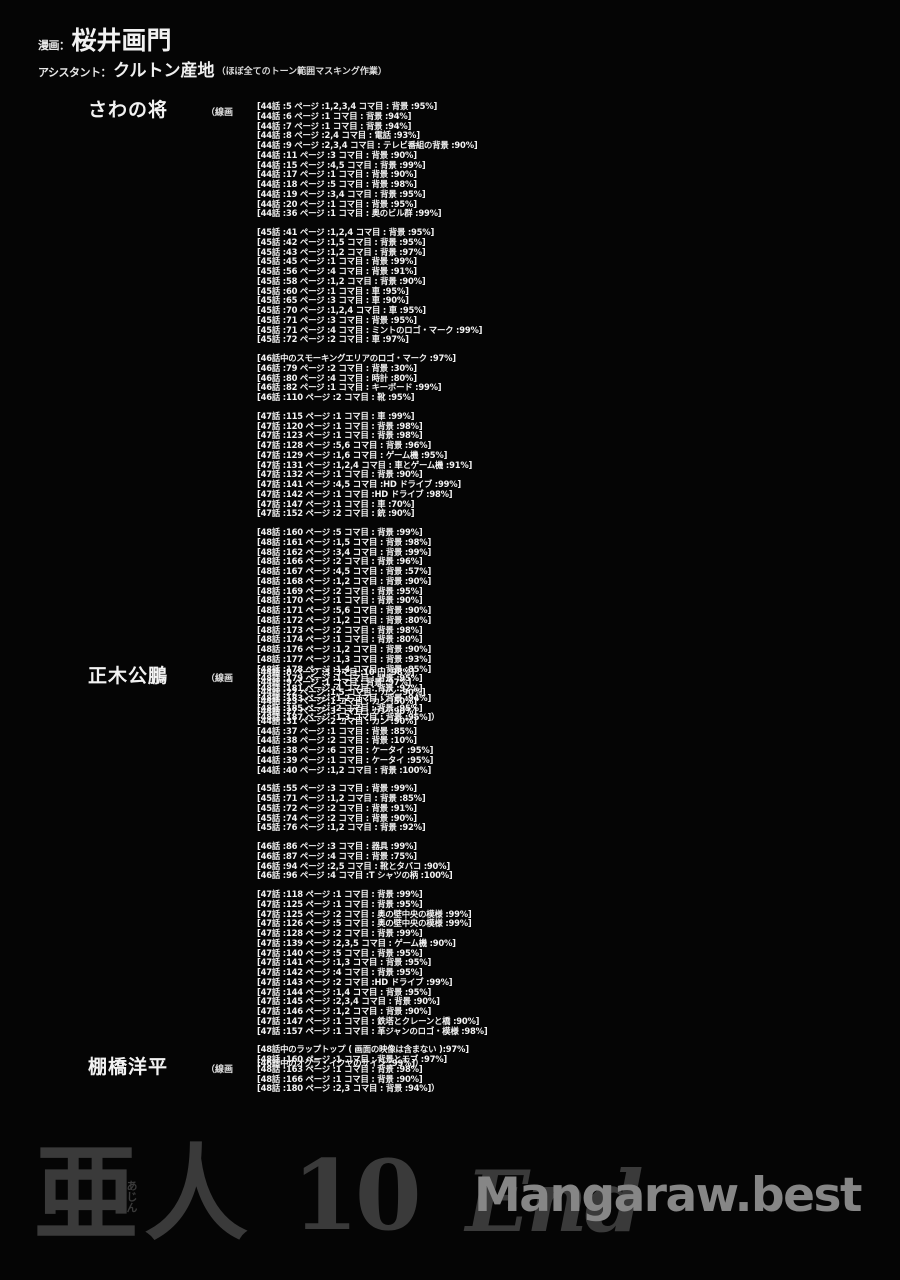  What do you see at coordinates (363, 1049) in the screenshot?
I see `entry-item: [48話中のラップトップ ( 画面の映像は含まない ):97%]` at bounding box center [363, 1049].